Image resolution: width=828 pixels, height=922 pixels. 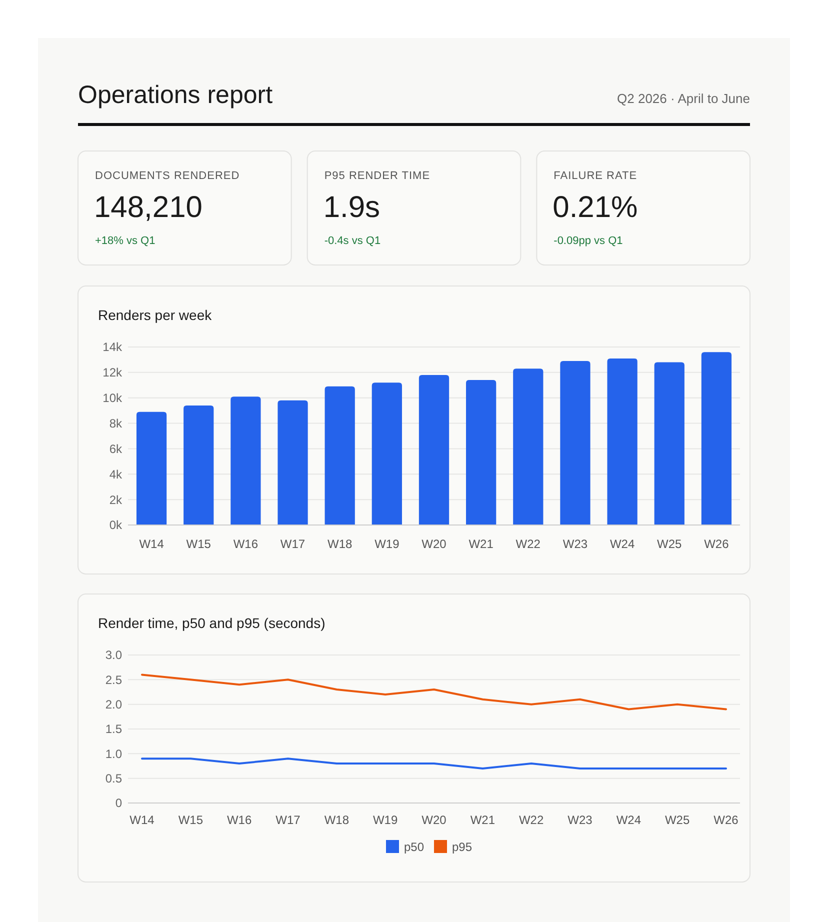 What do you see at coordinates (113, 729) in the screenshot?
I see `y-tick-label: 1.5` at bounding box center [113, 729].